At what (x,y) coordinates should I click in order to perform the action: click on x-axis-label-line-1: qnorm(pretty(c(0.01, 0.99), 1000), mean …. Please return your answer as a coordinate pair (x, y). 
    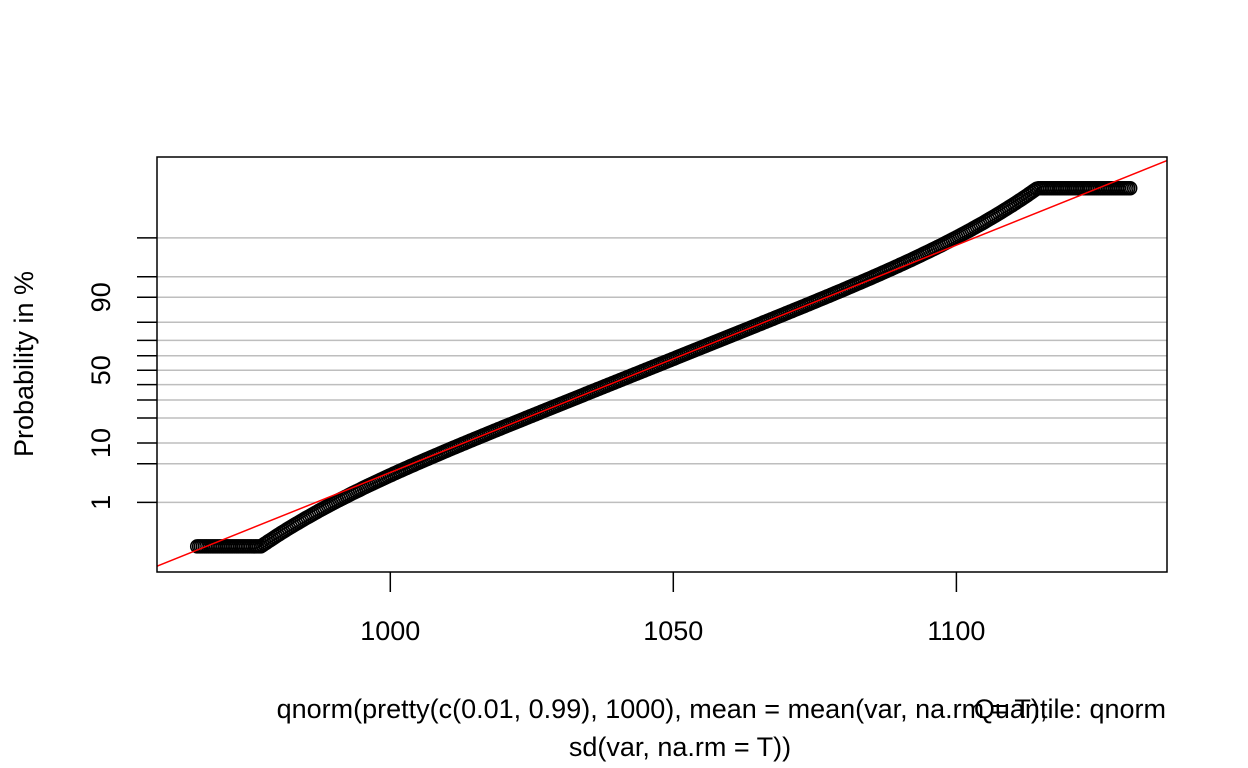
    Looking at the image, I should click on (662, 709).